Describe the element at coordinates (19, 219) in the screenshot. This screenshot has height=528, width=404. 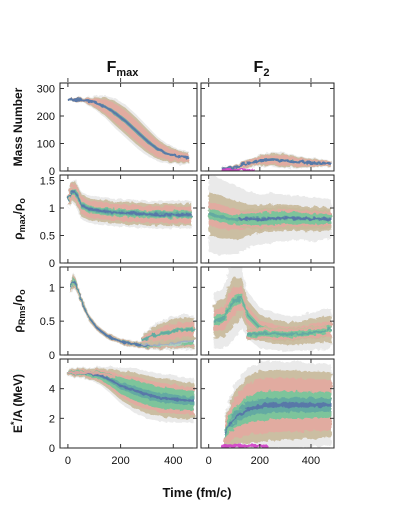
I see `y-axis-label: ρmax​/ρo​` at that location.